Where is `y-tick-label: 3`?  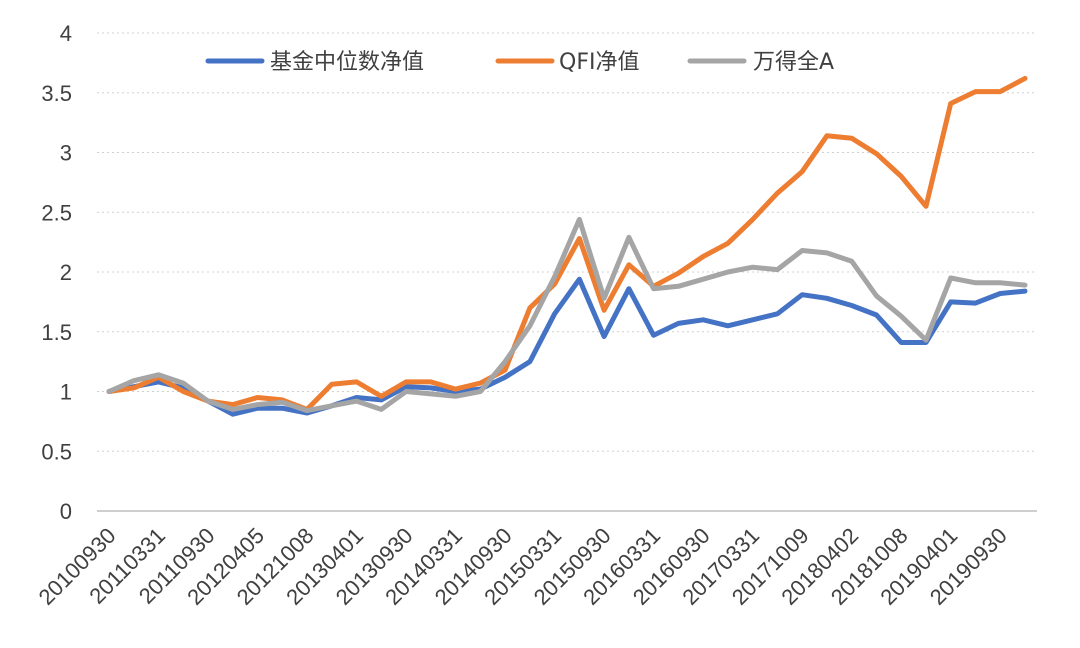 y-tick-label: 3 is located at coordinates (66, 153).